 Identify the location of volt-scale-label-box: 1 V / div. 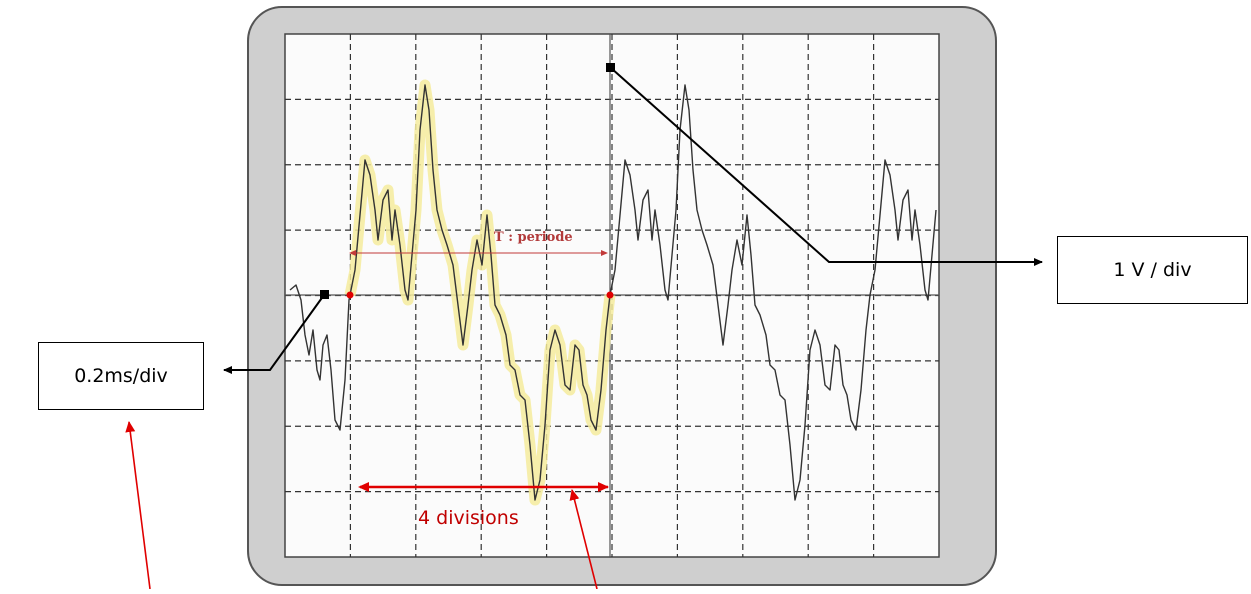
(1152, 270).